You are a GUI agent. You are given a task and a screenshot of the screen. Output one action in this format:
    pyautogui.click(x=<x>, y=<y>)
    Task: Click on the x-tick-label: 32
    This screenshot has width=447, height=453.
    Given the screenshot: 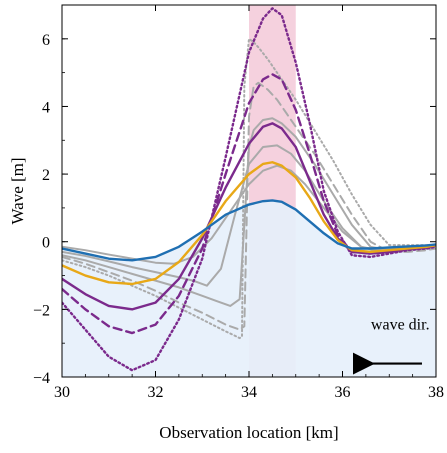 What is the action you would take?
    pyautogui.click(x=156, y=392)
    